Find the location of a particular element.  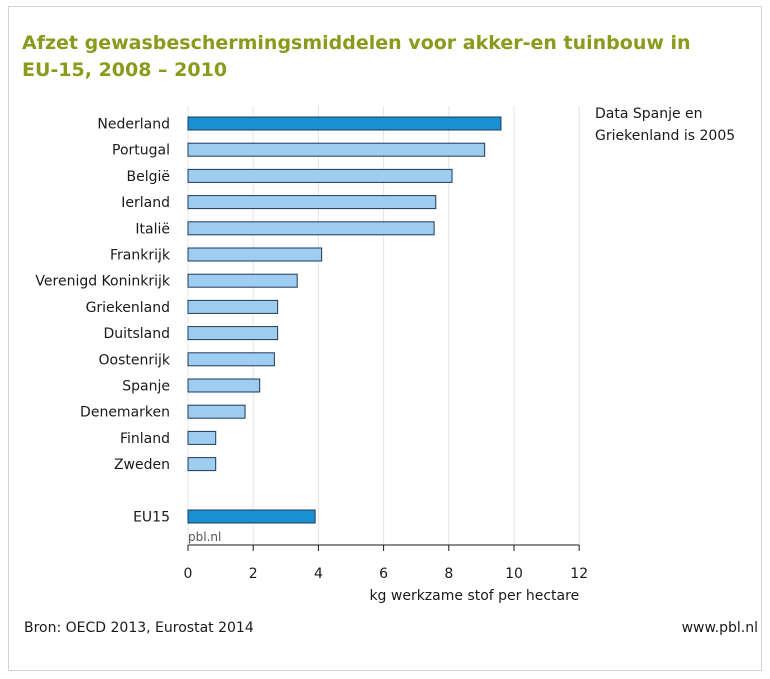

x-axis-label: kg werkzame stof per hectare is located at coordinates (474, 596).